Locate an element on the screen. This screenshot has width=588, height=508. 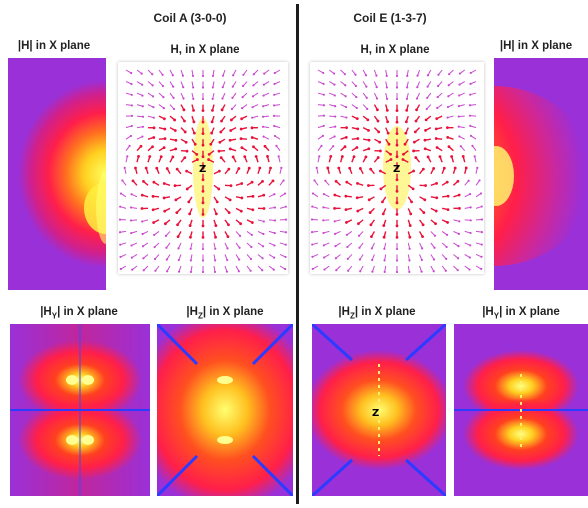
coil-e-hz-label: |HZ| in X plane is located at coordinates (377, 313).